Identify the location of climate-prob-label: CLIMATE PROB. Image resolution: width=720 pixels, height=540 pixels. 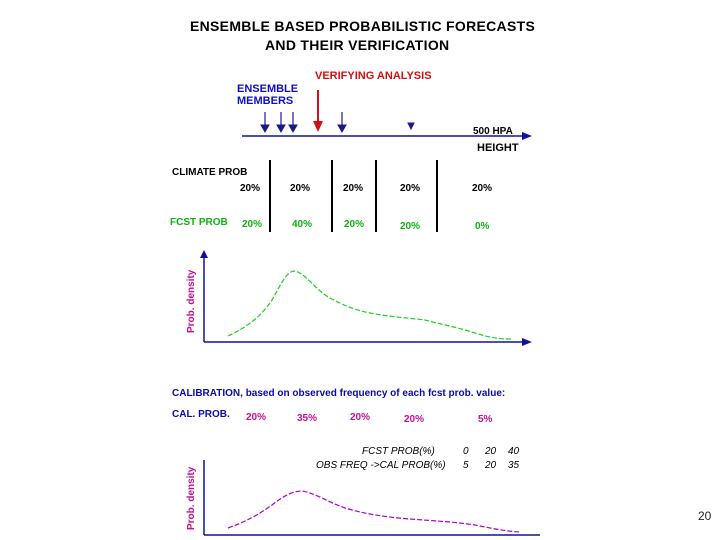
(210, 172).